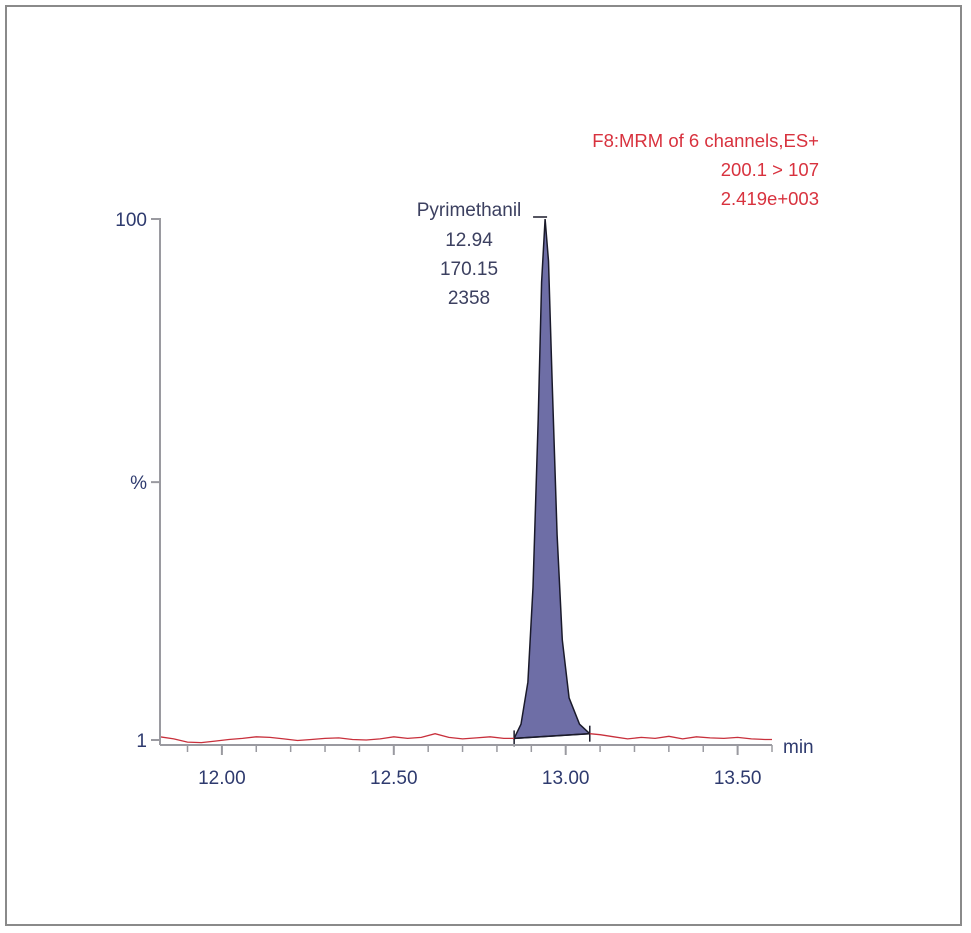 The image size is (971, 933). I want to click on y-ticks: 100% 1, so click(137, 481).